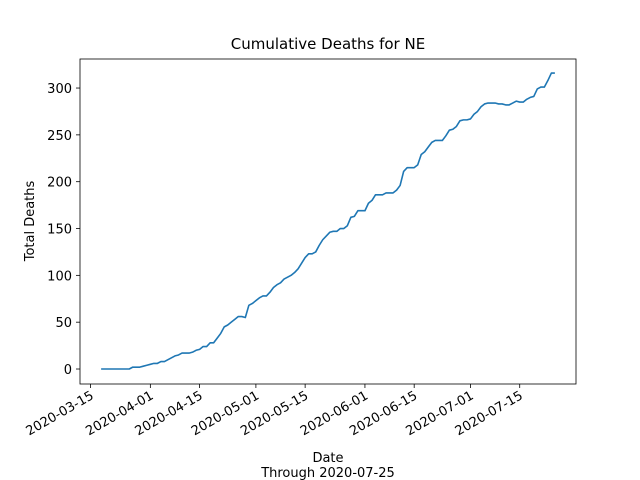 The image size is (640, 480). I want to click on x-axis-note: Through 2020-07-25, so click(327, 473).